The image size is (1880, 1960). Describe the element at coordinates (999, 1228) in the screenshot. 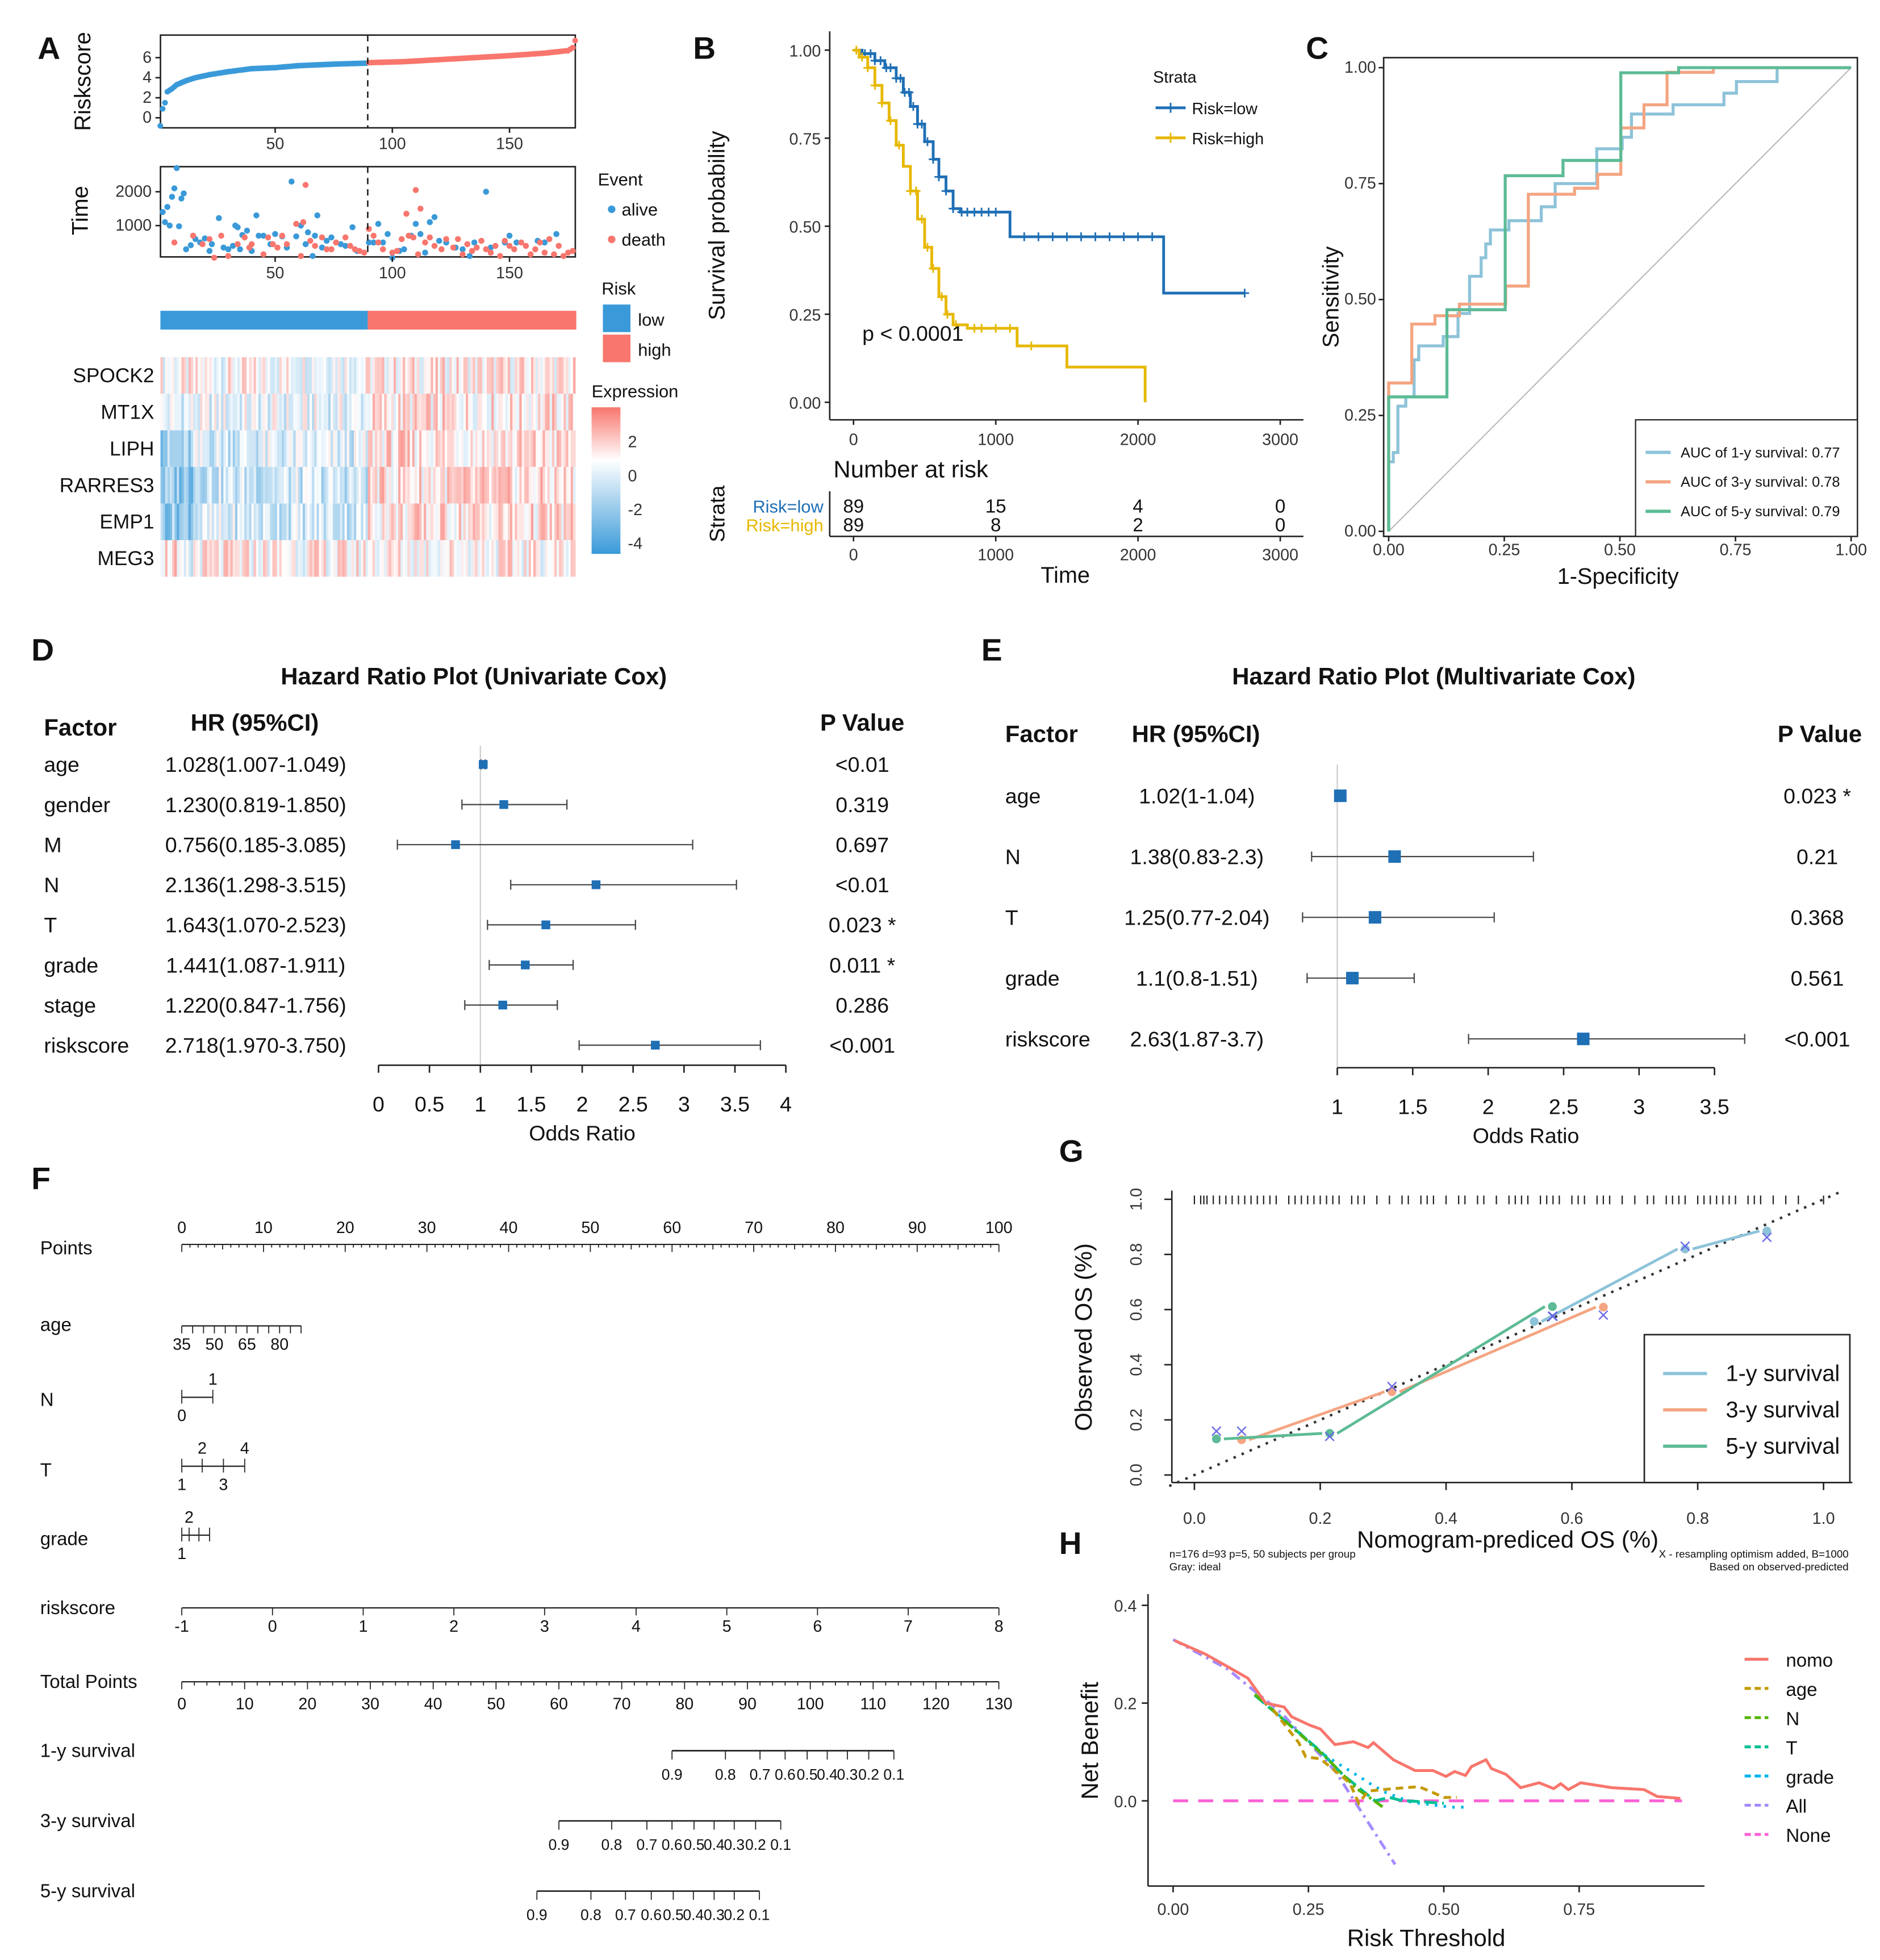

I see `points-tick-label: 100` at that location.